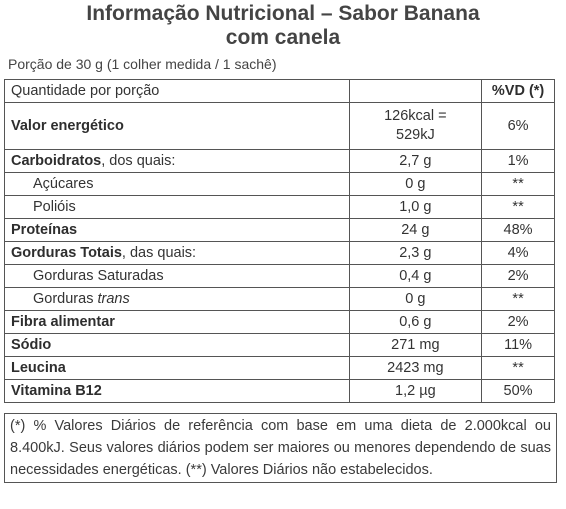 The image size is (566, 509). Describe the element at coordinates (415, 207) in the screenshot. I see `polyols-value: 1,0 g` at that location.